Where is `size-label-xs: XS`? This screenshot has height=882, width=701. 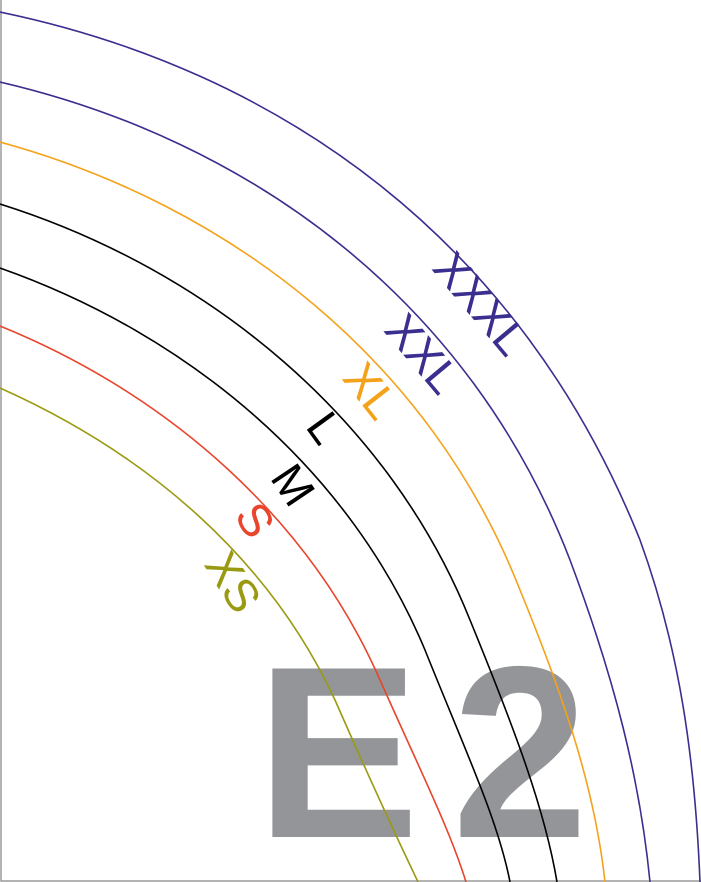
size-label-xs: XS is located at coordinates (233, 582).